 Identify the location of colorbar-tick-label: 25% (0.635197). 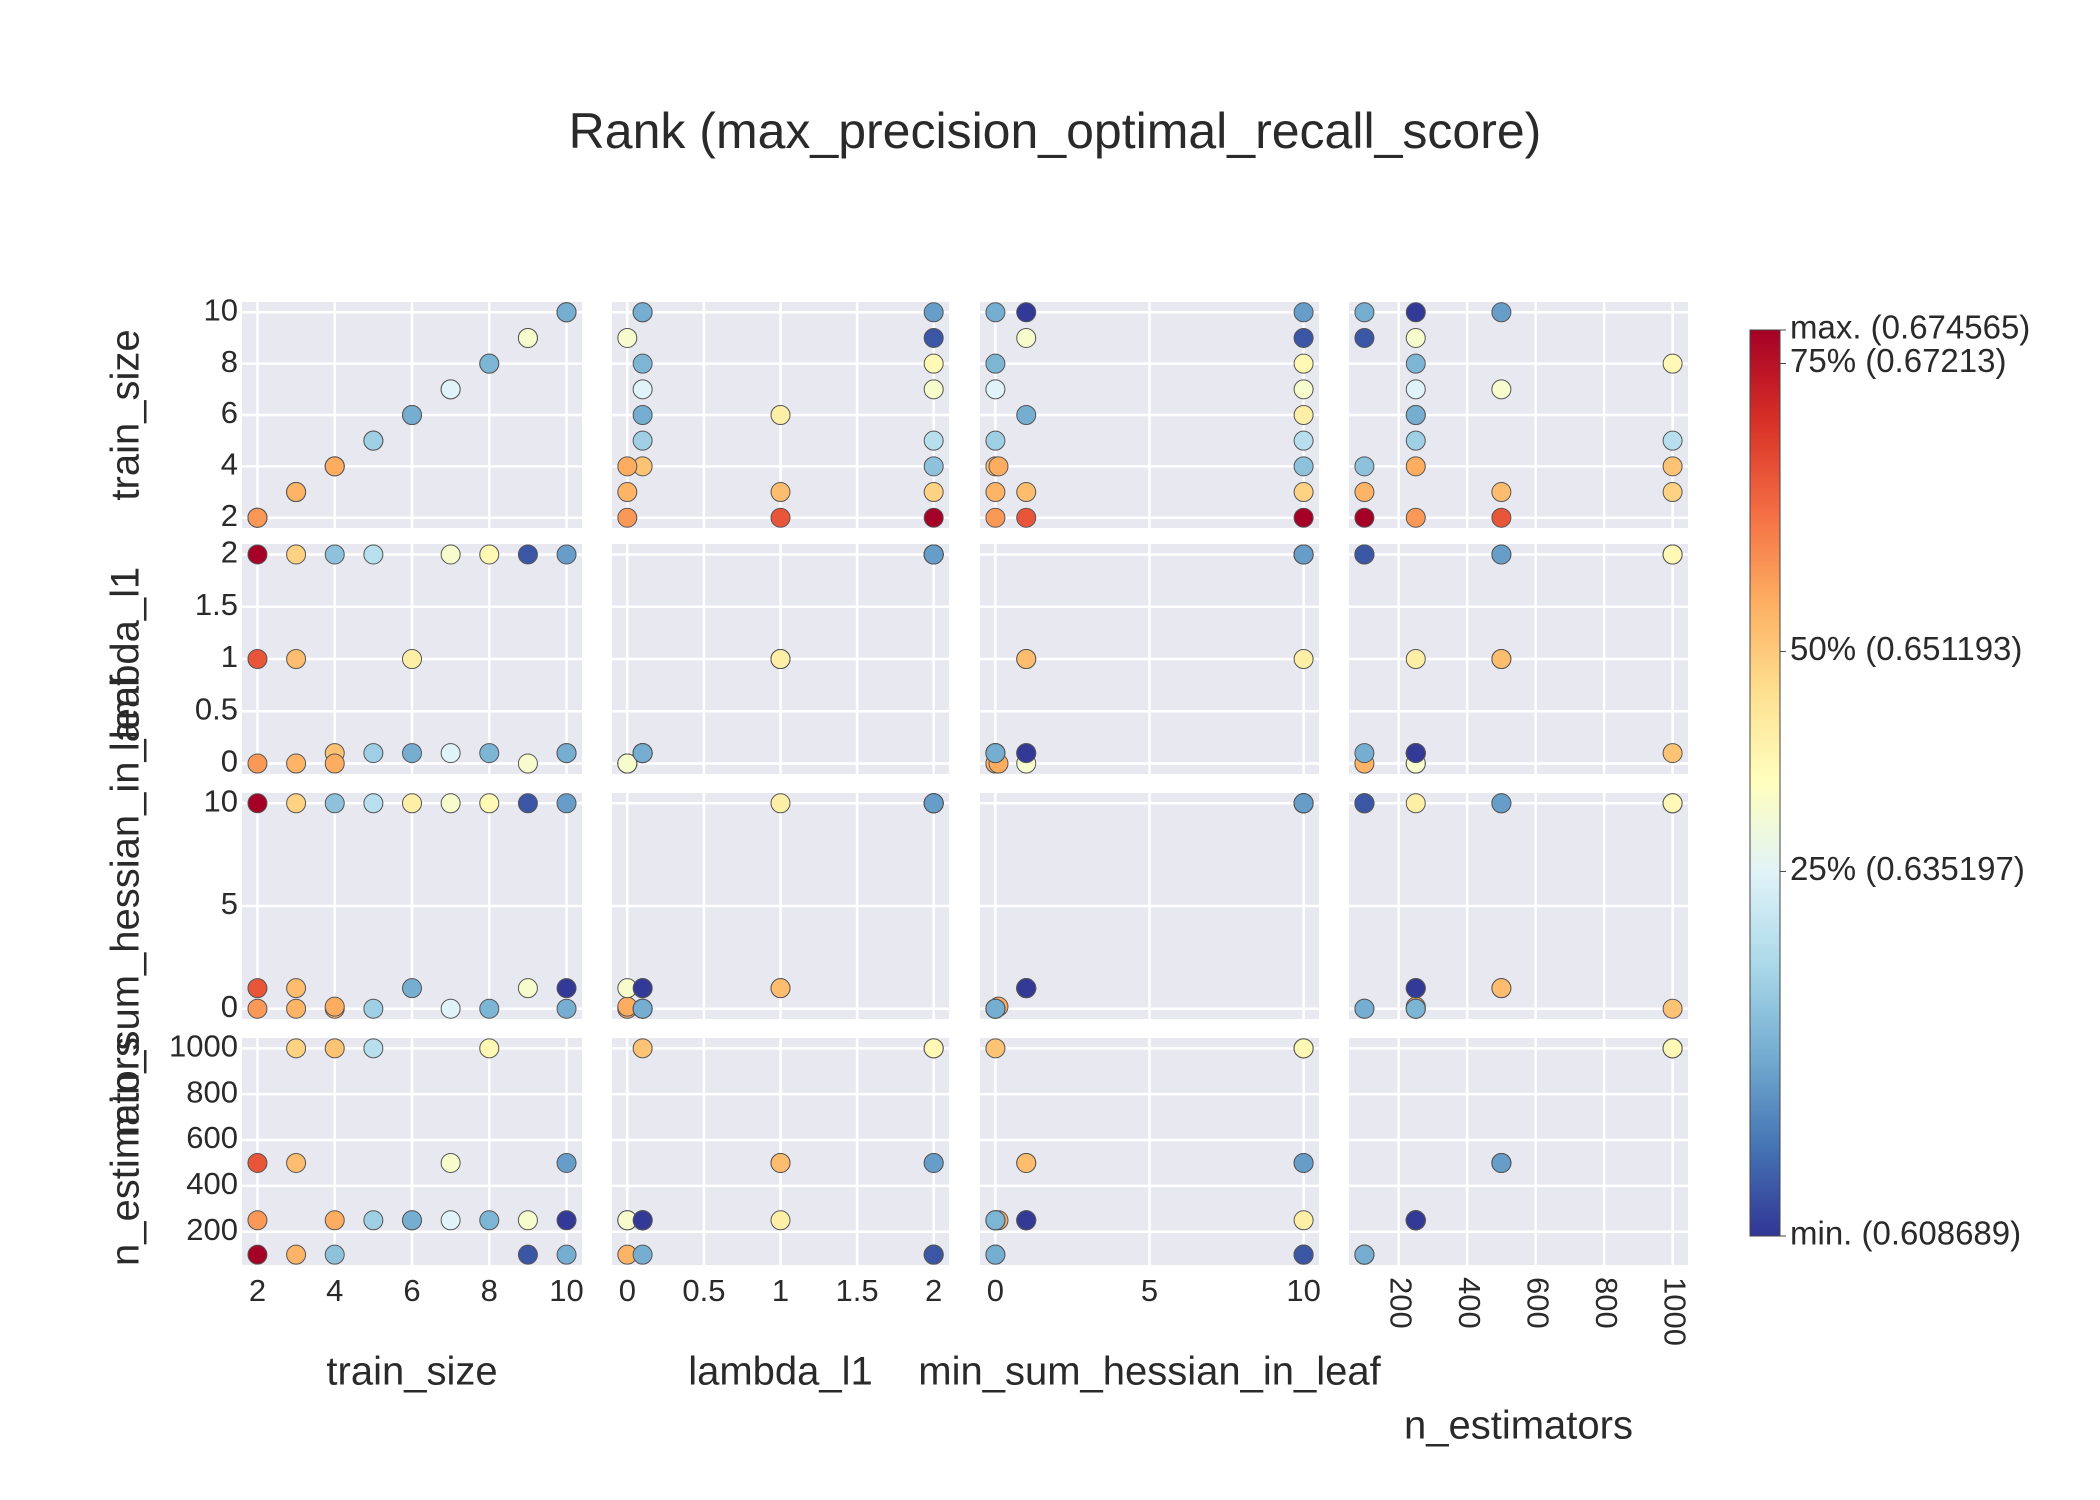
(1907, 868).